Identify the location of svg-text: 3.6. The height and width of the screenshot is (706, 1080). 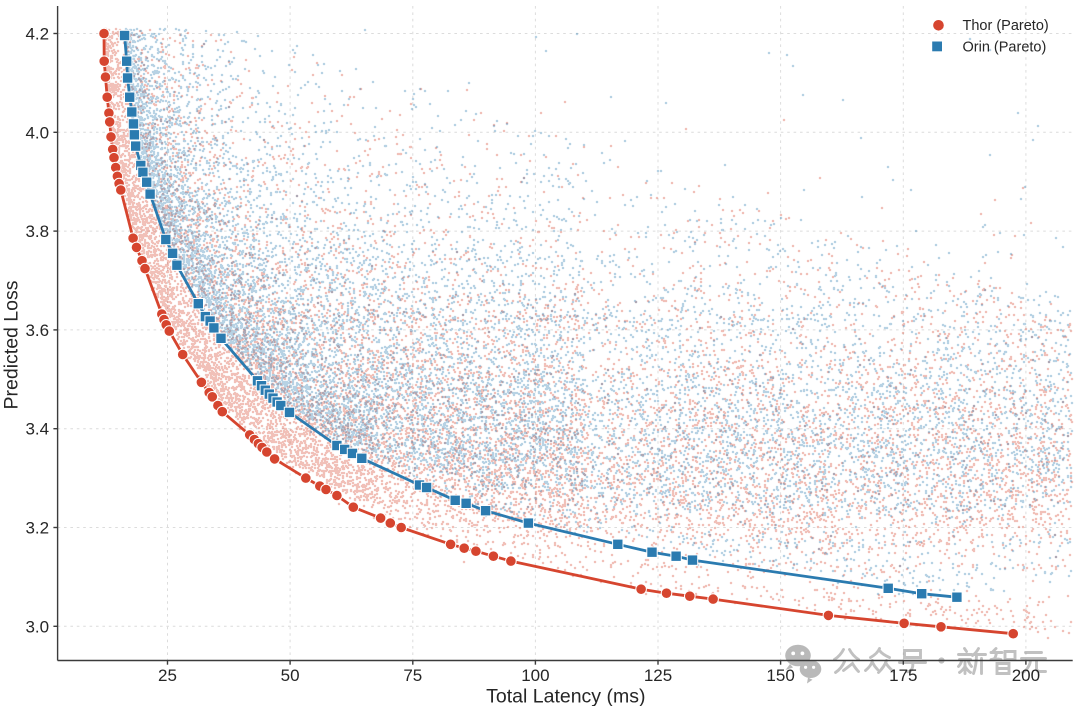
(37, 330).